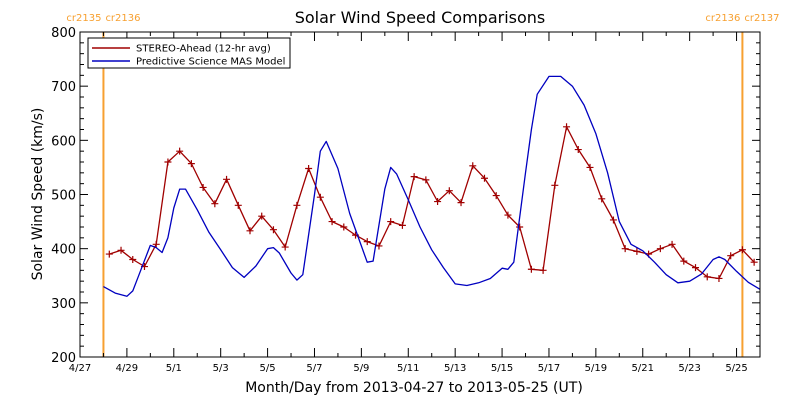 Image resolution: width=800 pixels, height=400 pixels. Describe the element at coordinates (63, 87) in the screenshot. I see `y-tick-label: 700` at that location.